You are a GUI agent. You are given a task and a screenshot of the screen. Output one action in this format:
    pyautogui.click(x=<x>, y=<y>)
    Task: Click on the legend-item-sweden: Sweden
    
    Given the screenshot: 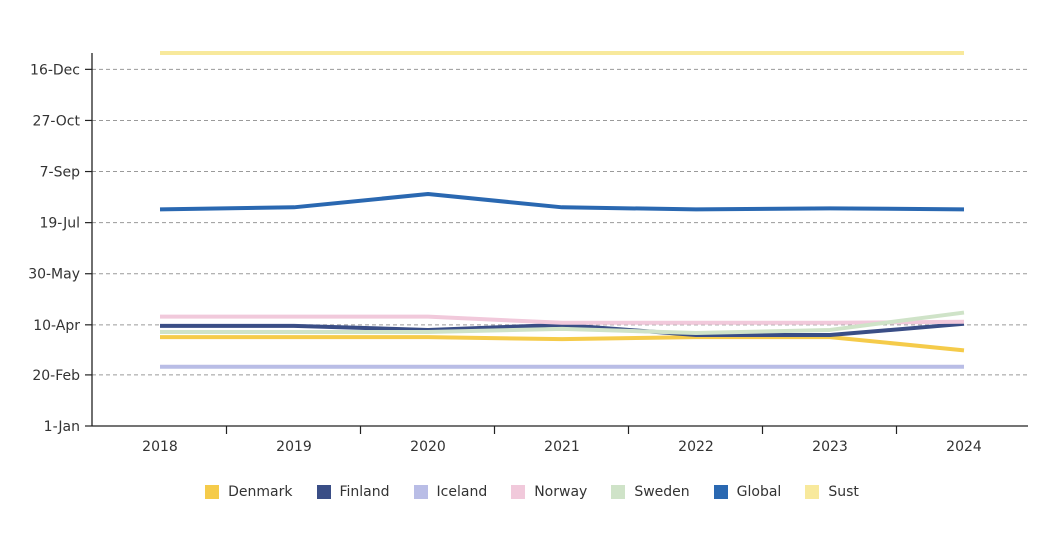 What is the action you would take?
    pyautogui.click(x=650, y=492)
    